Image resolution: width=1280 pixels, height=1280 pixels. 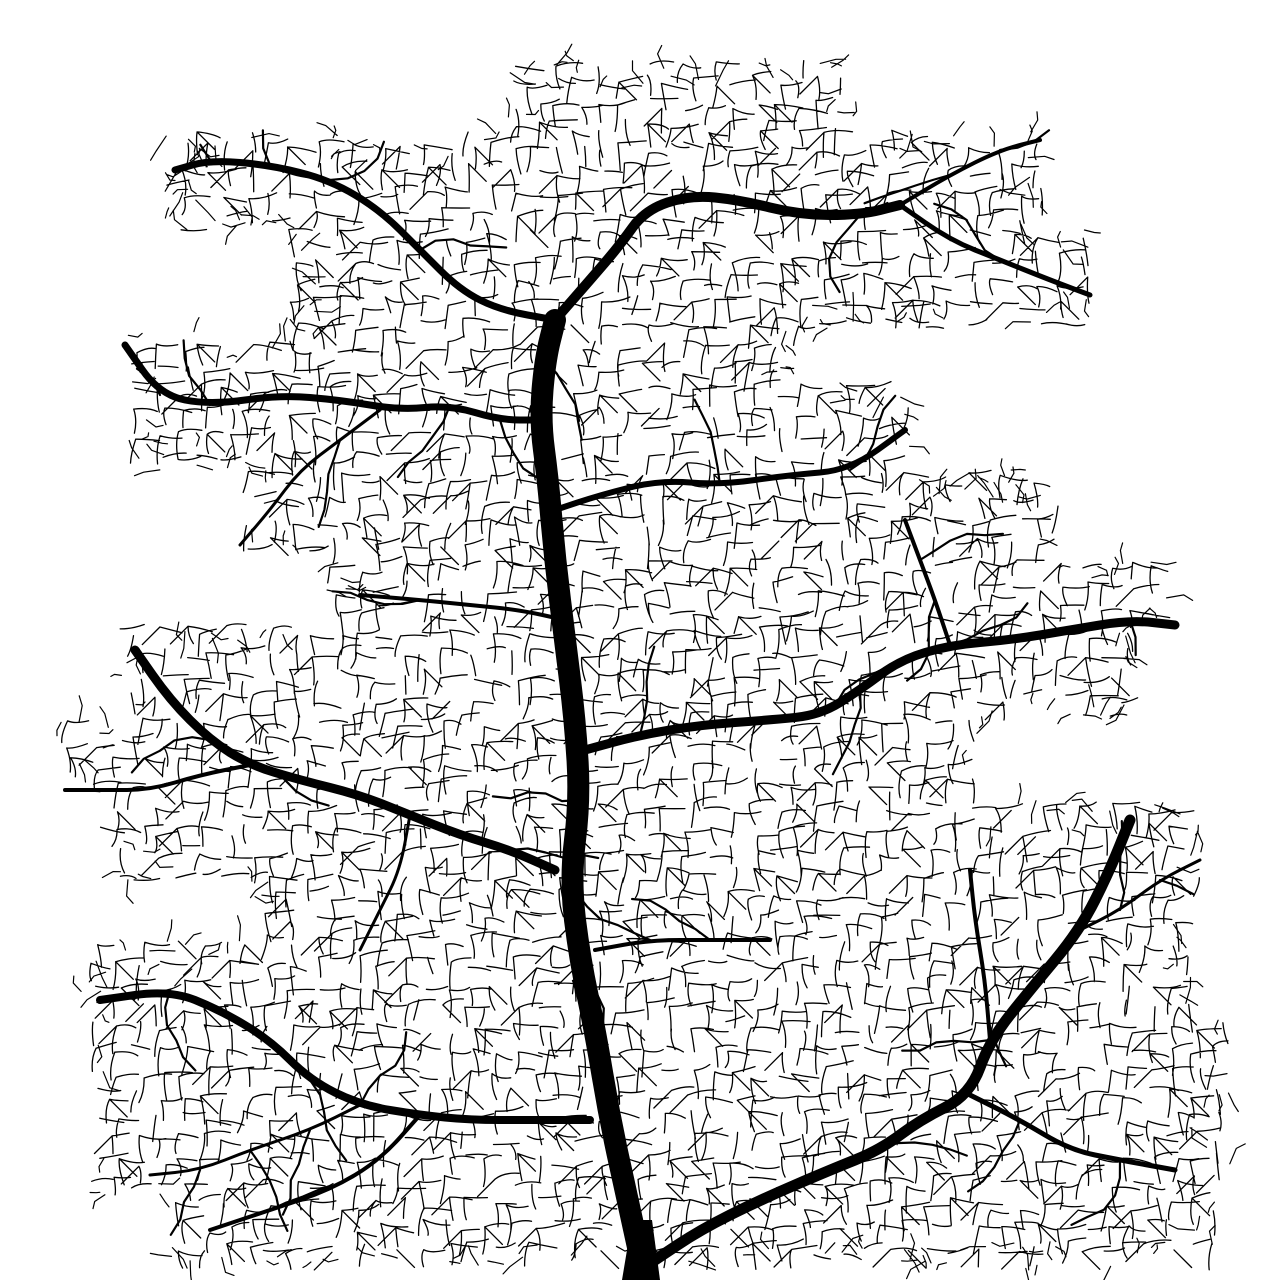 What do you see at coordinates (593, 794) in the screenshot?
I see `main-trunk` at bounding box center [593, 794].